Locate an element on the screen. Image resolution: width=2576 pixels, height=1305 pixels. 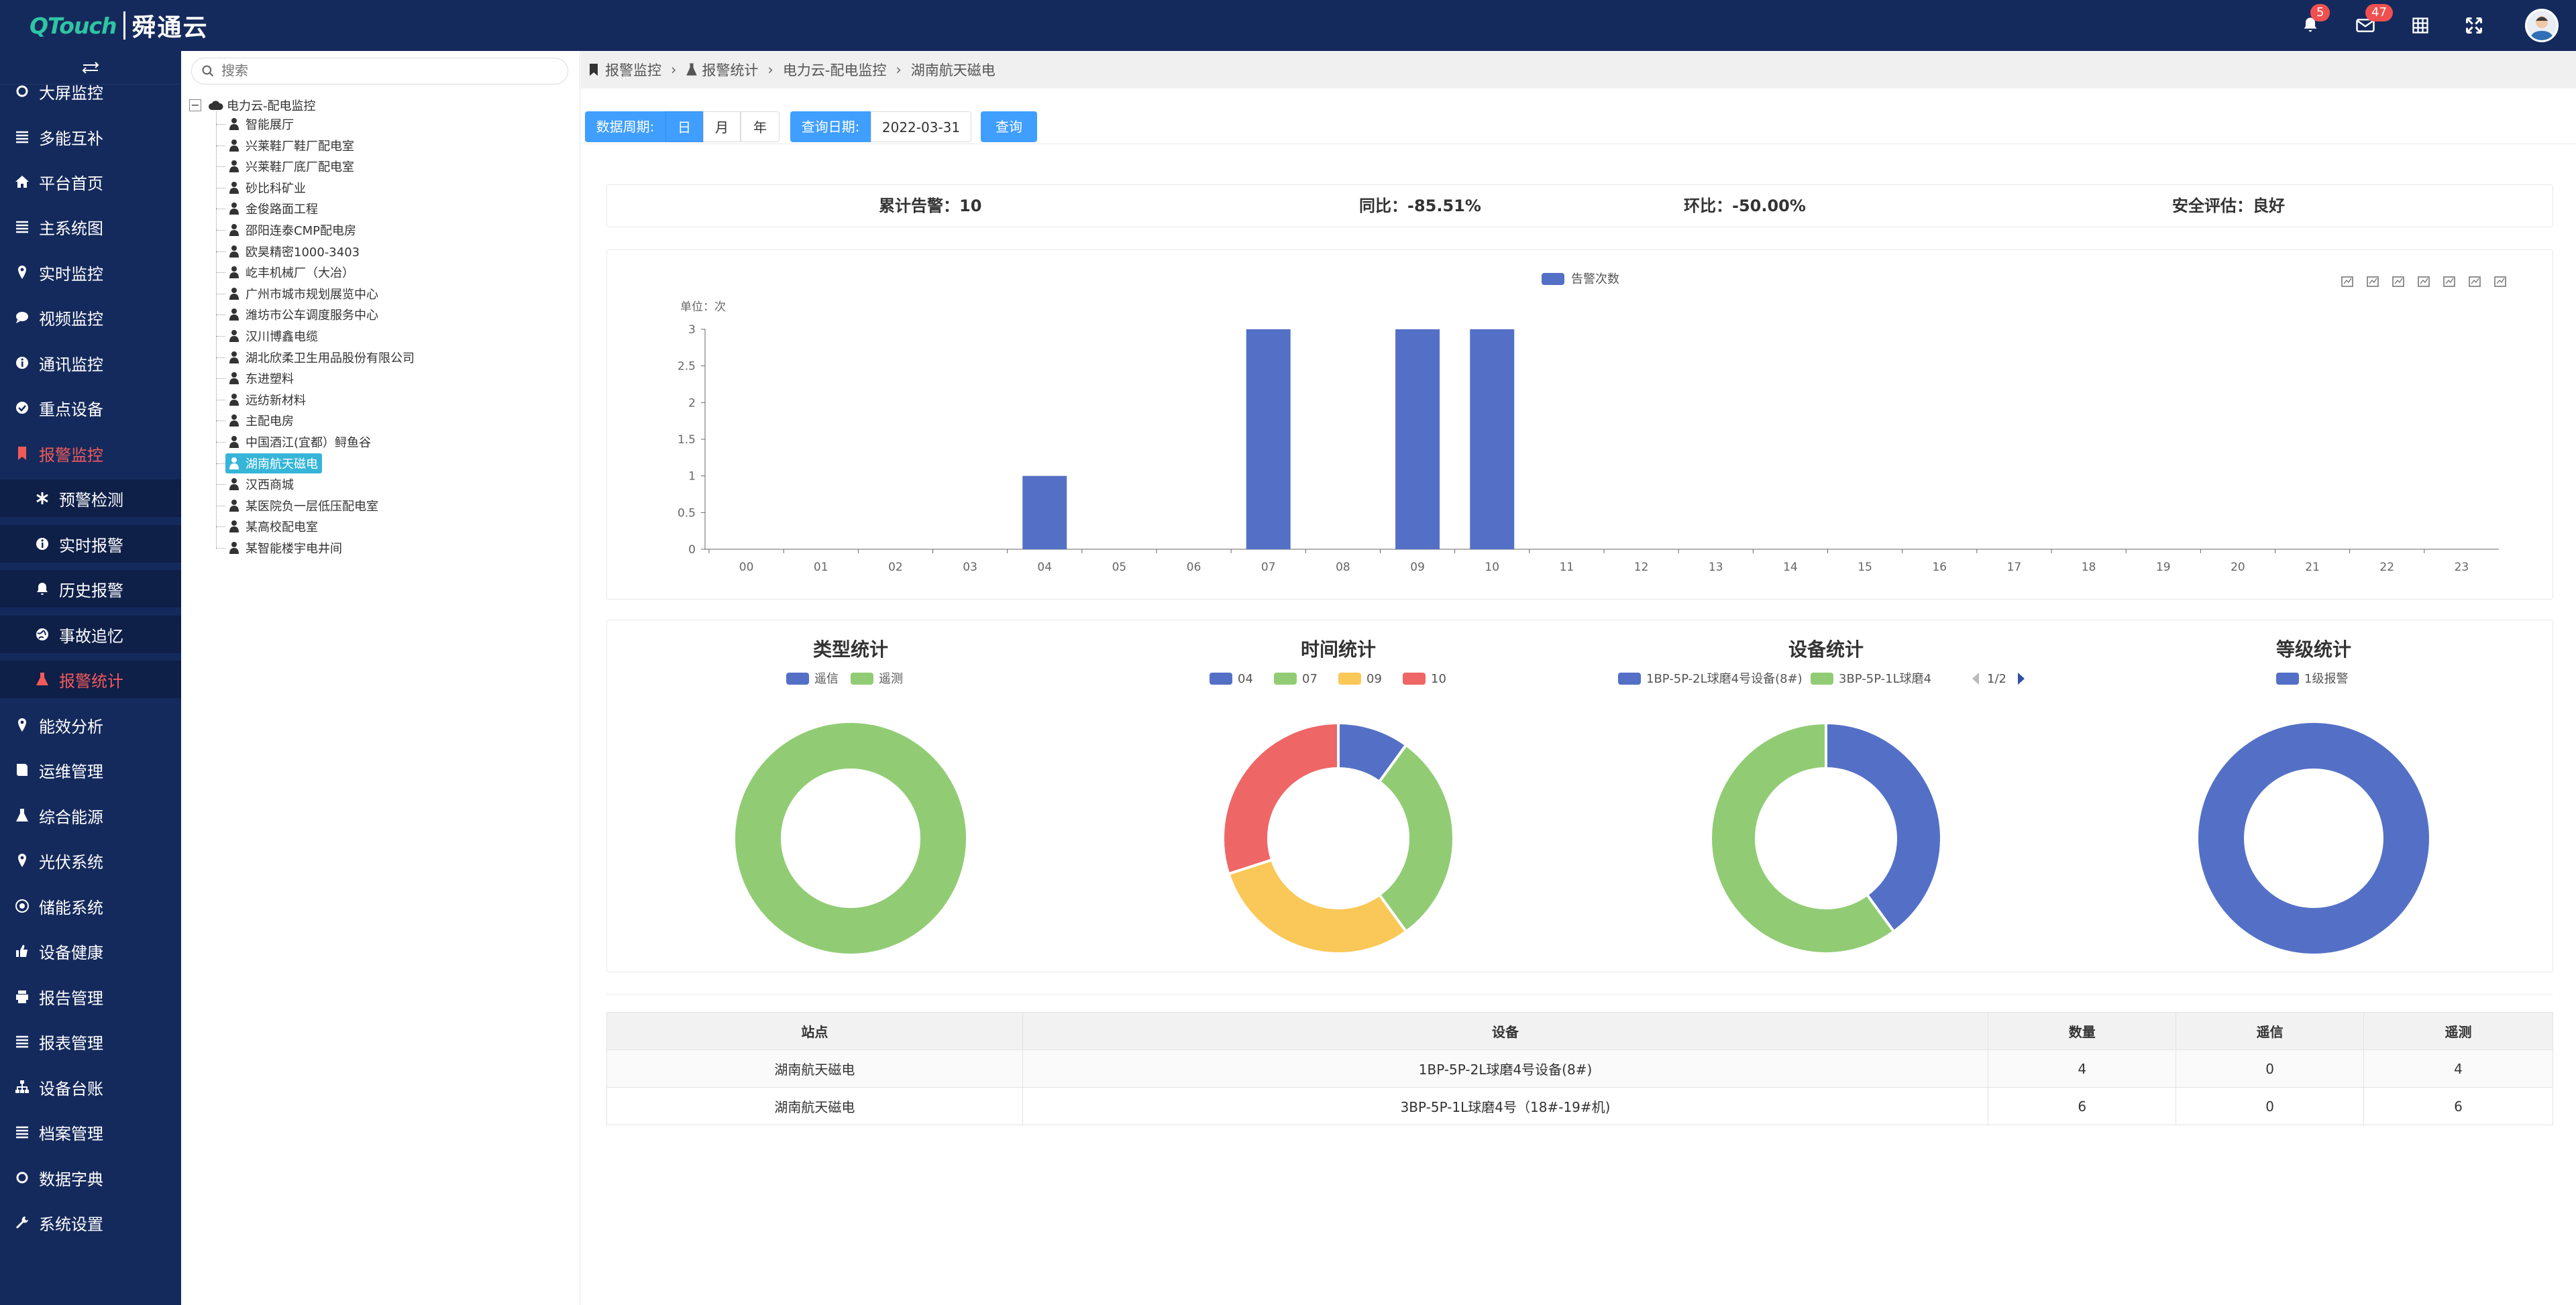
sidebar-item: 系统设置 is located at coordinates (90, 1222).